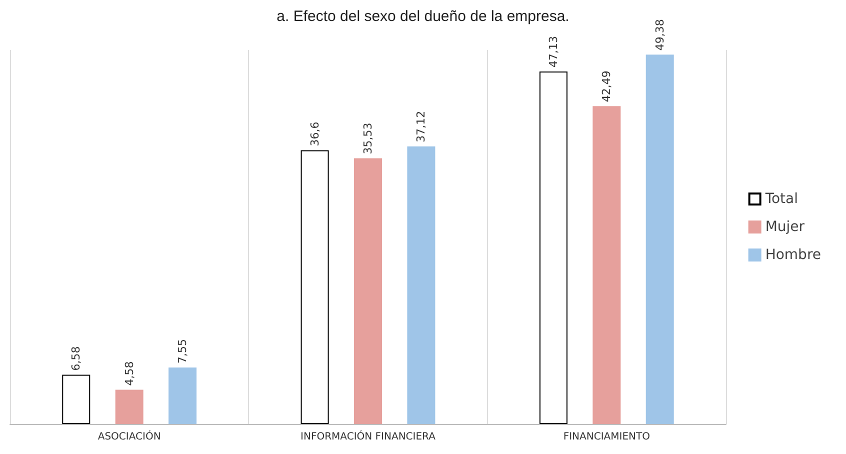 This screenshot has height=454, width=846. I want to click on data-label: 4,58, so click(129, 373).